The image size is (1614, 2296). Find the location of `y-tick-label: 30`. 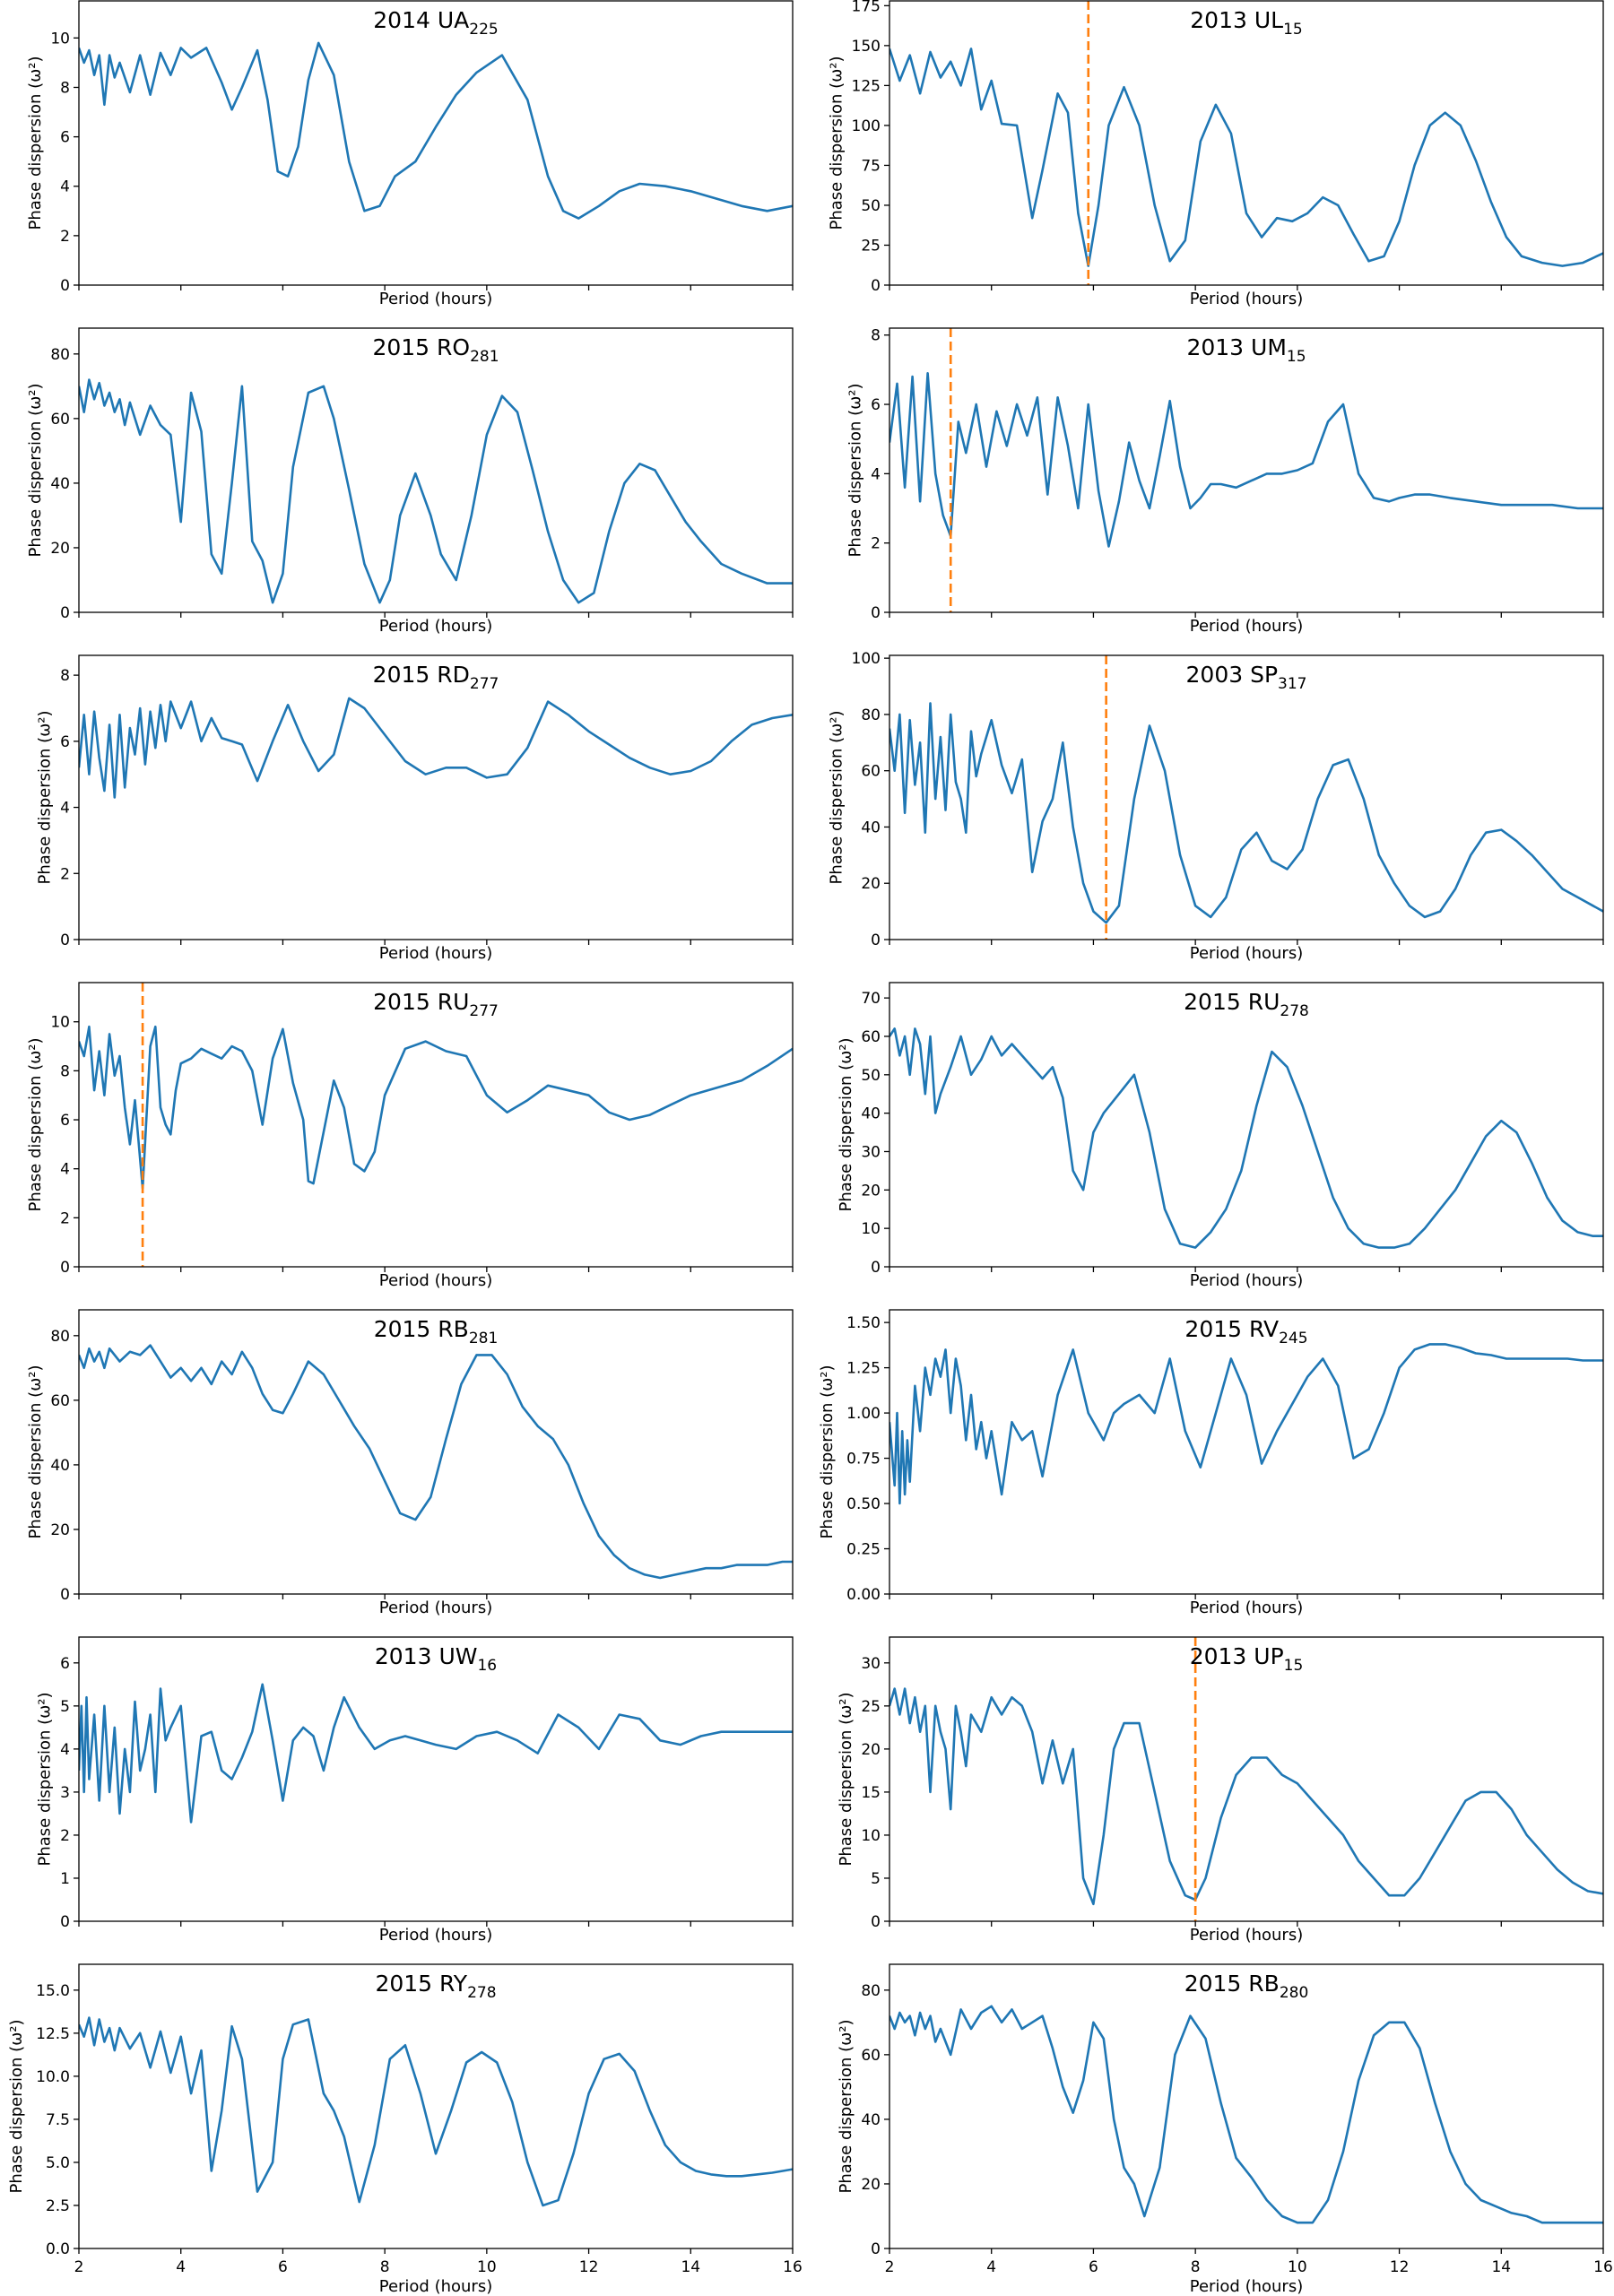

y-tick-label: 30 is located at coordinates (871, 1664).